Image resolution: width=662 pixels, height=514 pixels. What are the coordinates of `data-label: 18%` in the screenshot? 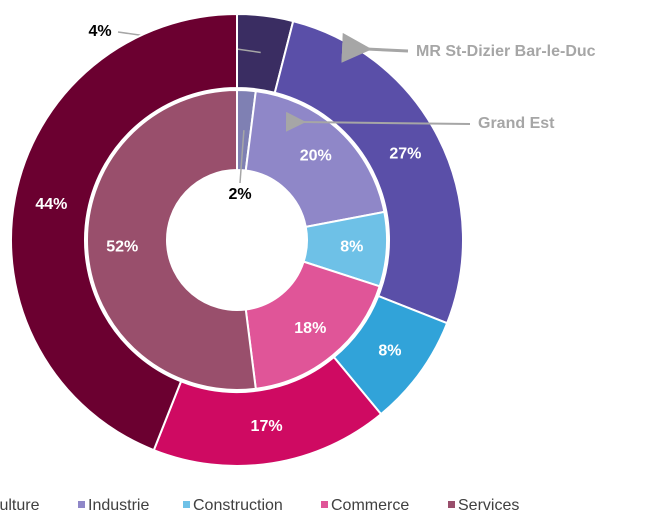 It's located at (310, 328).